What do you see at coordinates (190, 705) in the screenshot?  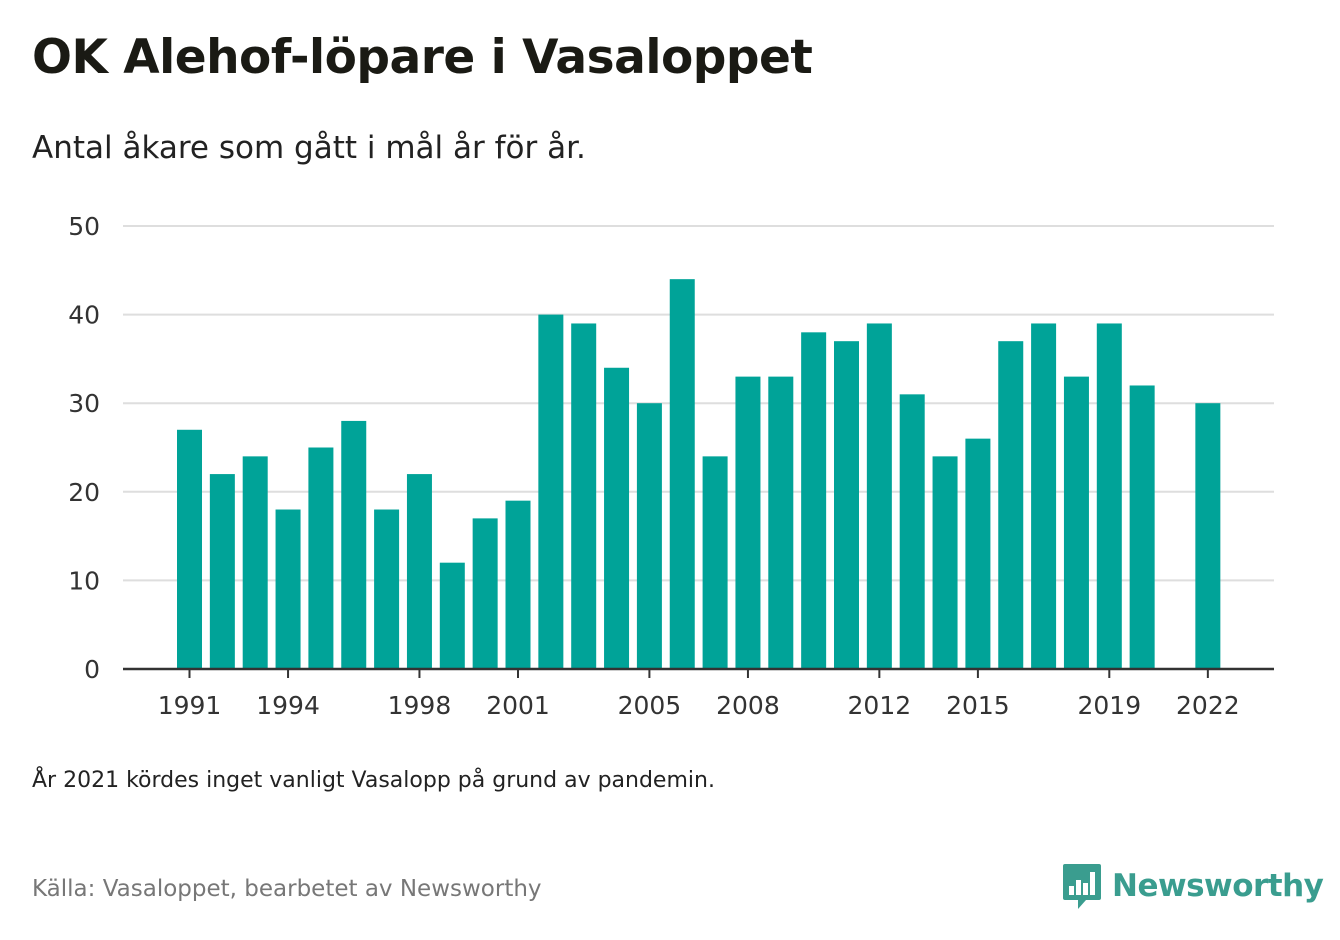 I see `x-tick-label: 1991` at bounding box center [190, 705].